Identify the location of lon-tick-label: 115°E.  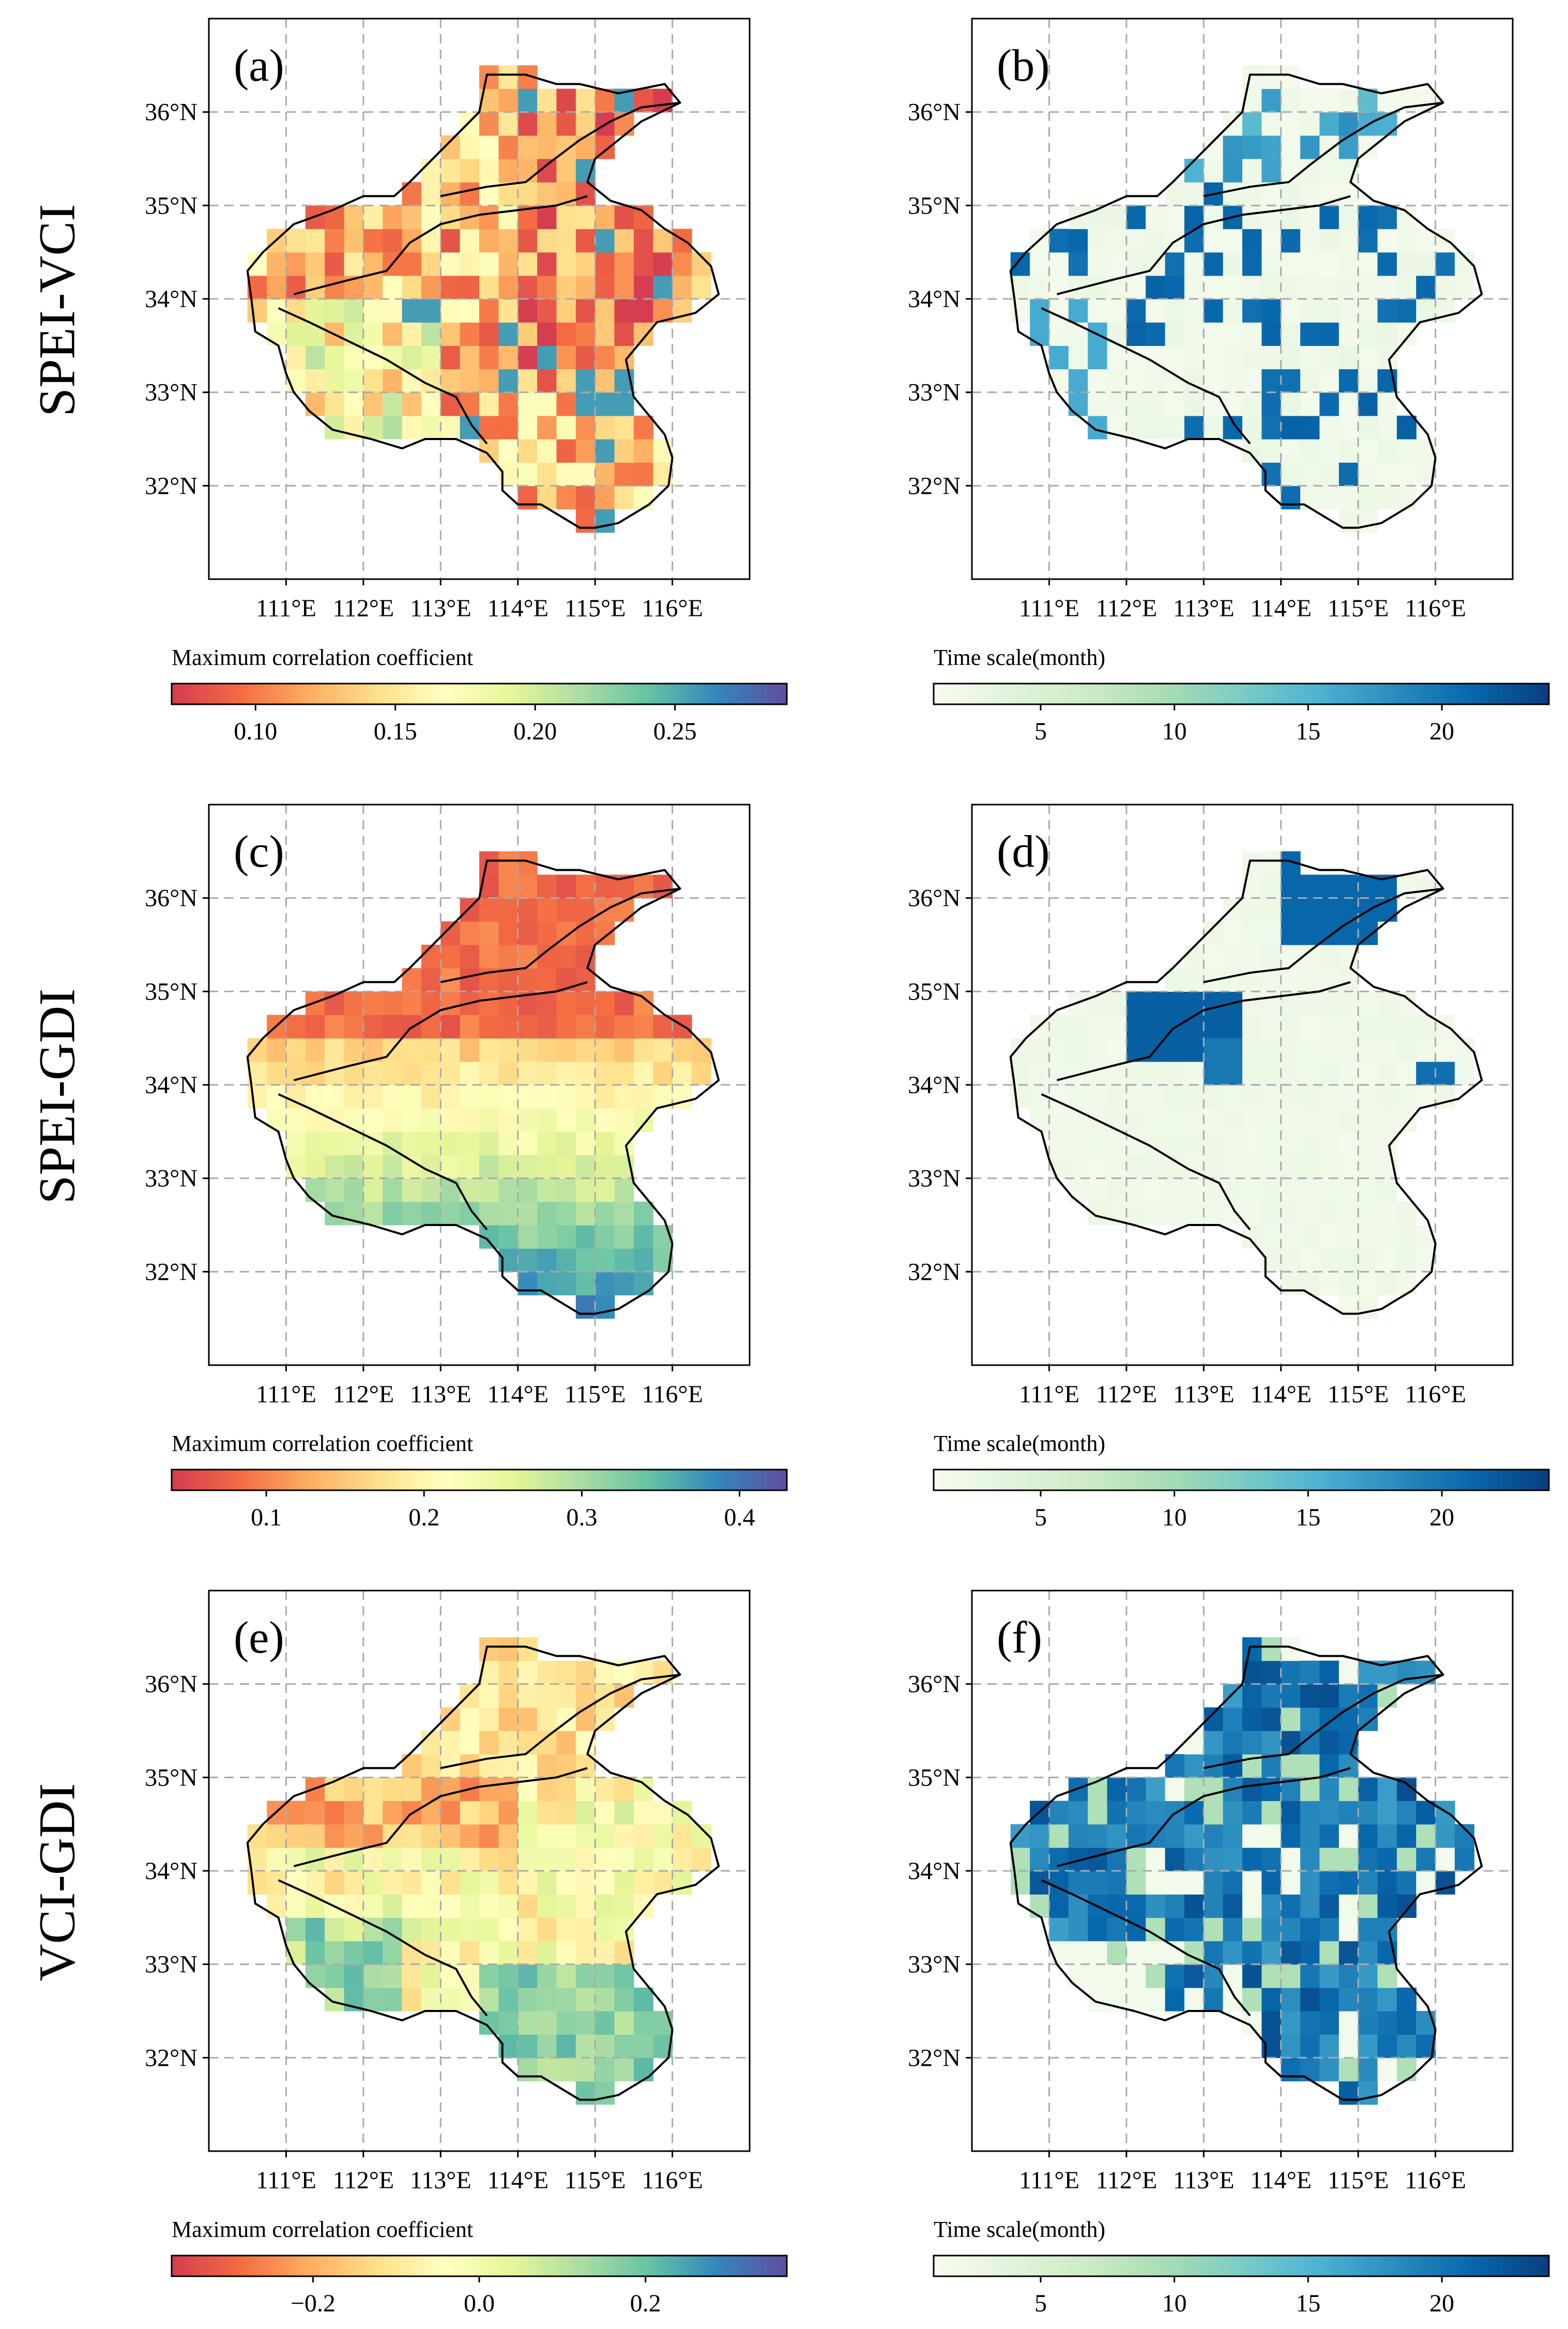
(1359, 2181).